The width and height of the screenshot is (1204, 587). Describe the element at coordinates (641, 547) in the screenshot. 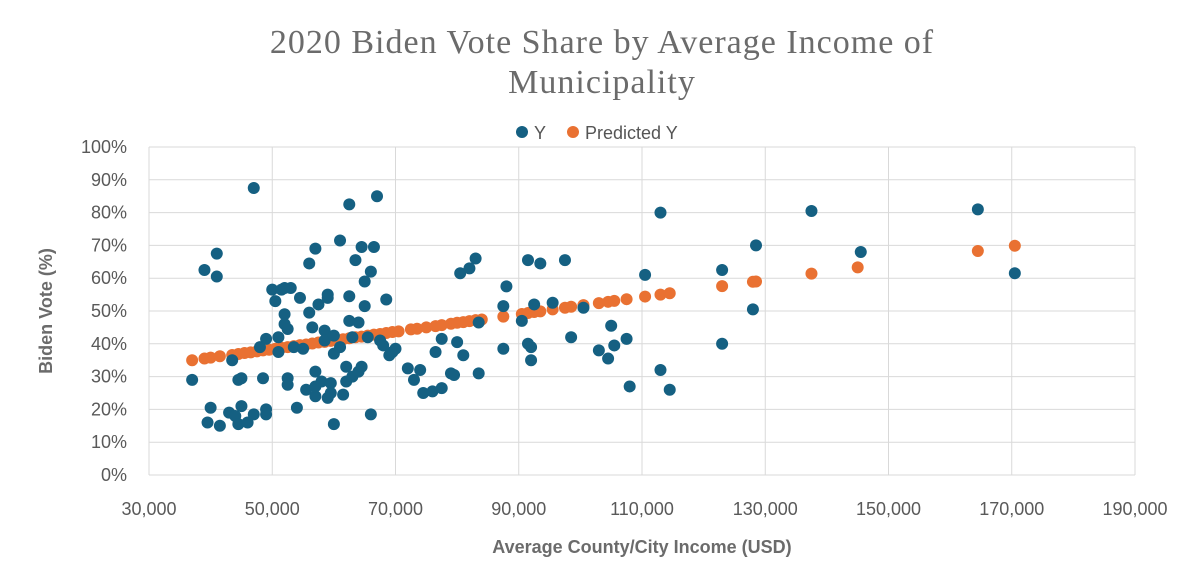

I see `x-axis-title: Average County/City Income (USD)` at that location.